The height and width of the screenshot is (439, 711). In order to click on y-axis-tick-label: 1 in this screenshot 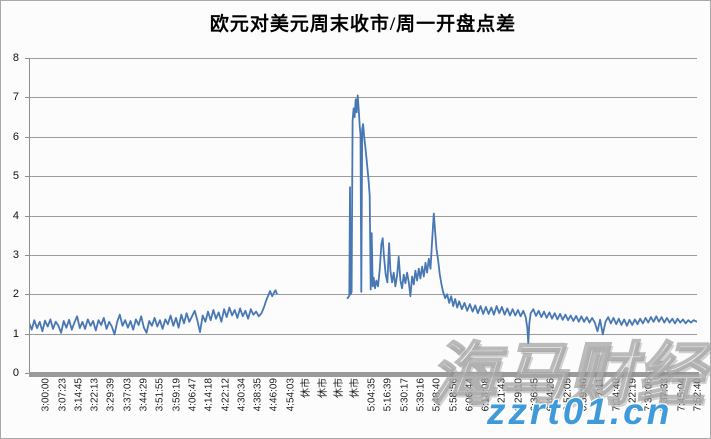, I will do `click(15, 333)`.